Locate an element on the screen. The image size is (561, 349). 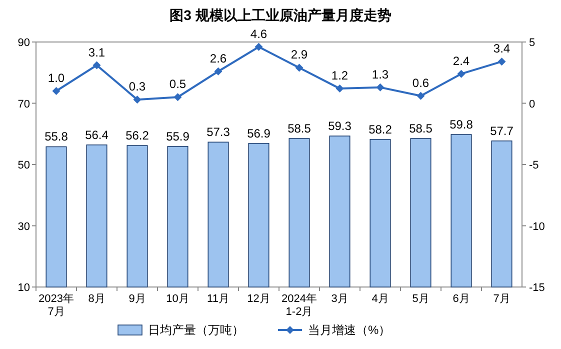
legend-label: 日均产量（万吨） is located at coordinates (196, 330).